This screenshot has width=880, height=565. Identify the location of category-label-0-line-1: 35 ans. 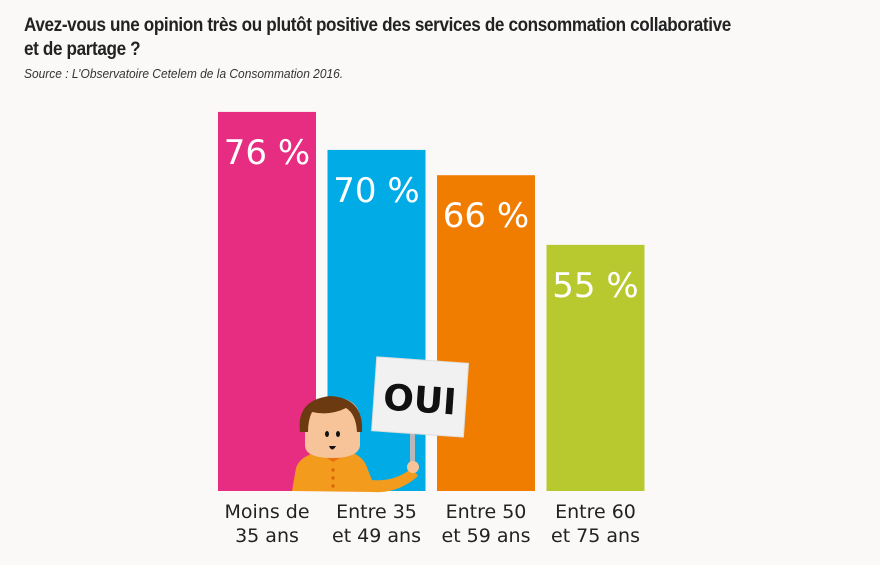
(267, 536).